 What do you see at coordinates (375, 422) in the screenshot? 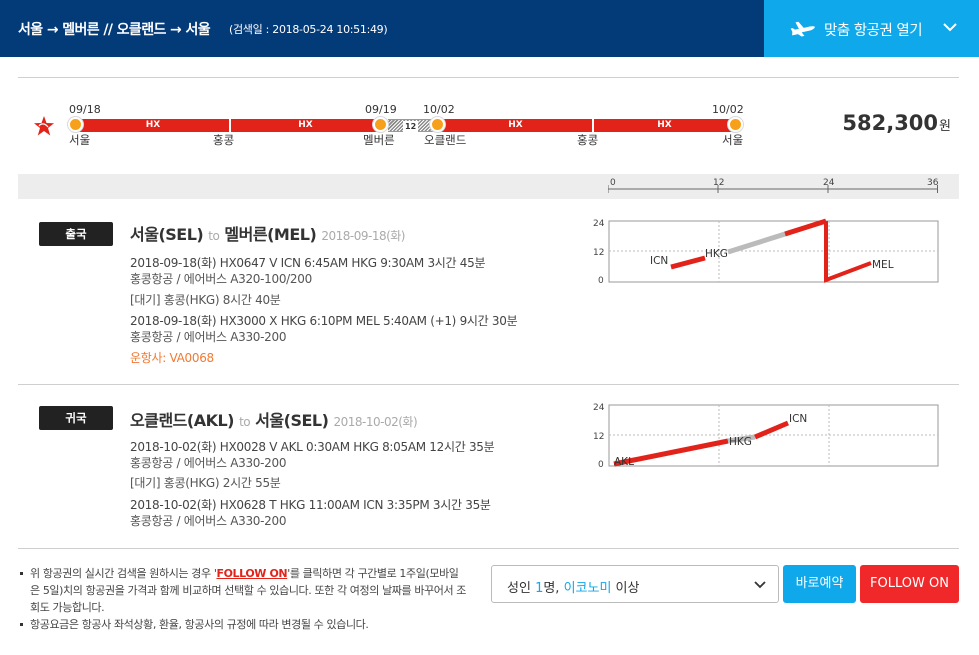
I see `leg-date: 2018-10-02(화)` at bounding box center [375, 422].